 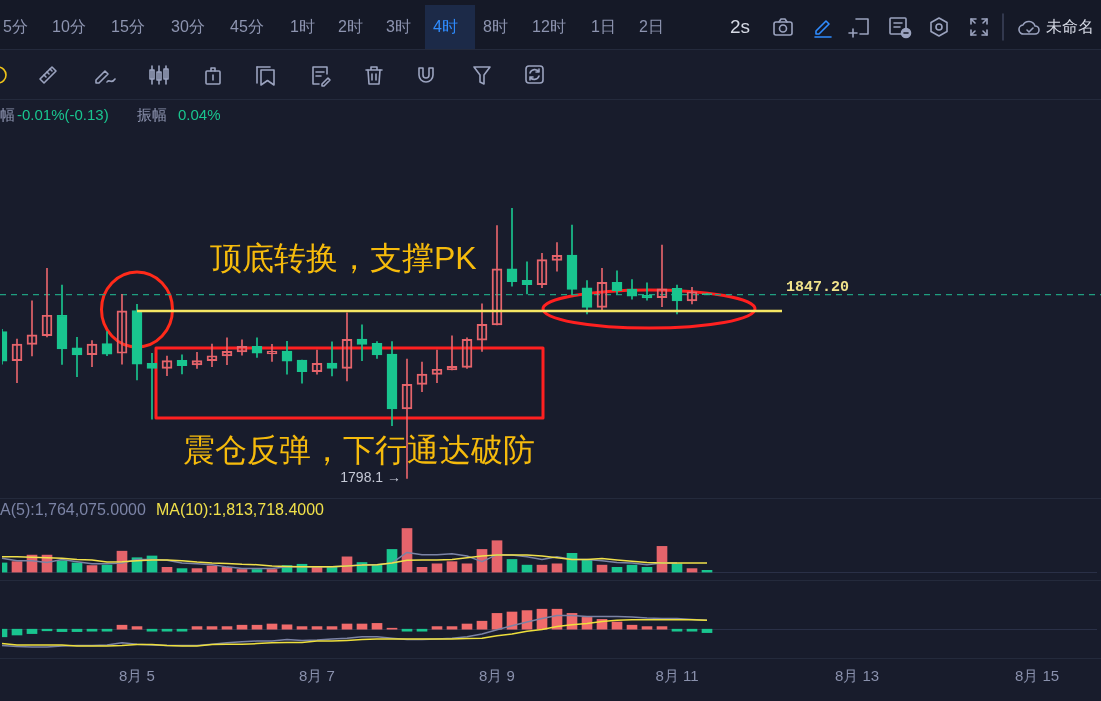 I want to click on text: 1时, so click(x=302, y=27).